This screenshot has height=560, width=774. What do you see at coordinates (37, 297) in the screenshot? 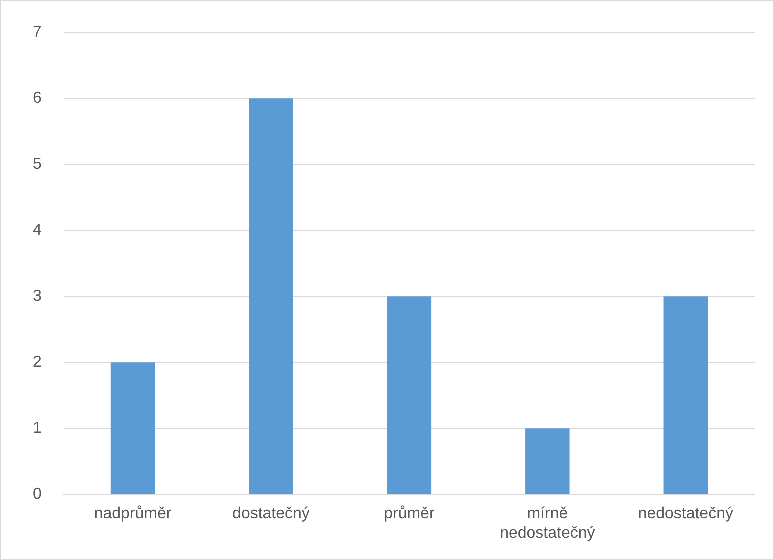
I see `y-tick-label: 3` at bounding box center [37, 297].